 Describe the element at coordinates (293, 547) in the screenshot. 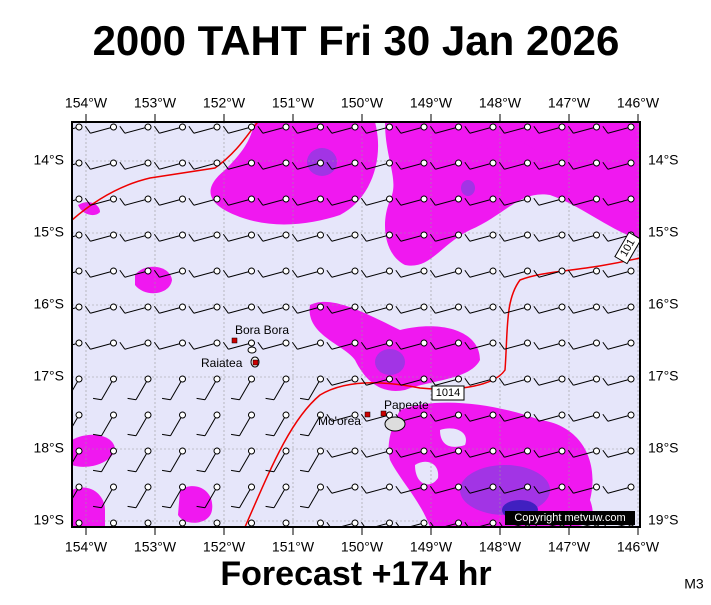

I see `lon-label: 151°W` at that location.